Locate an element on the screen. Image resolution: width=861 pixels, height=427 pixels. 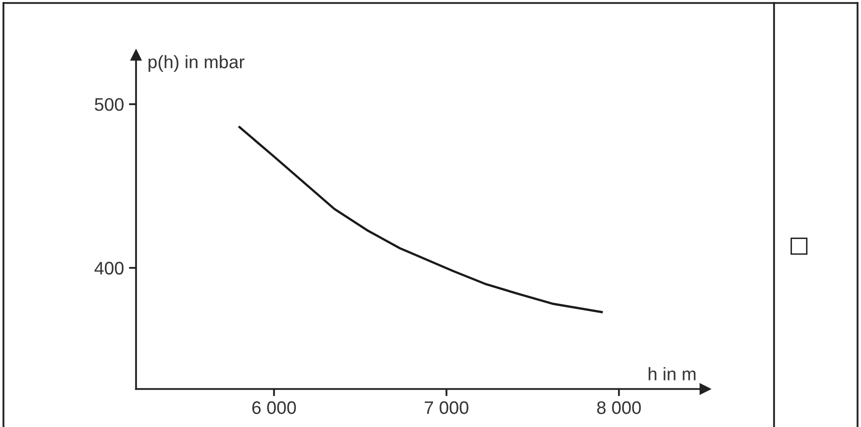
y-tick-label: 500 is located at coordinates (109, 104).